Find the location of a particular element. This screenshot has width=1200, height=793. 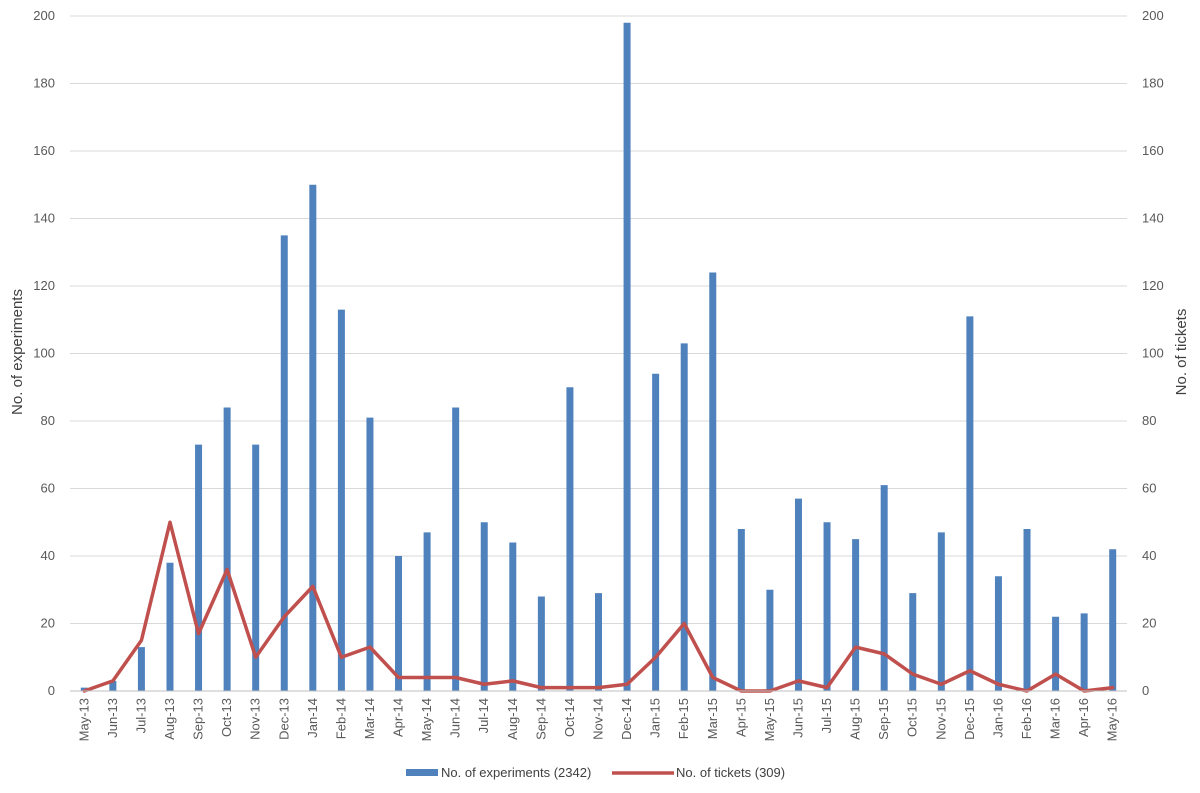

x-tick-label: Jun-13 is located at coordinates (112, 718).